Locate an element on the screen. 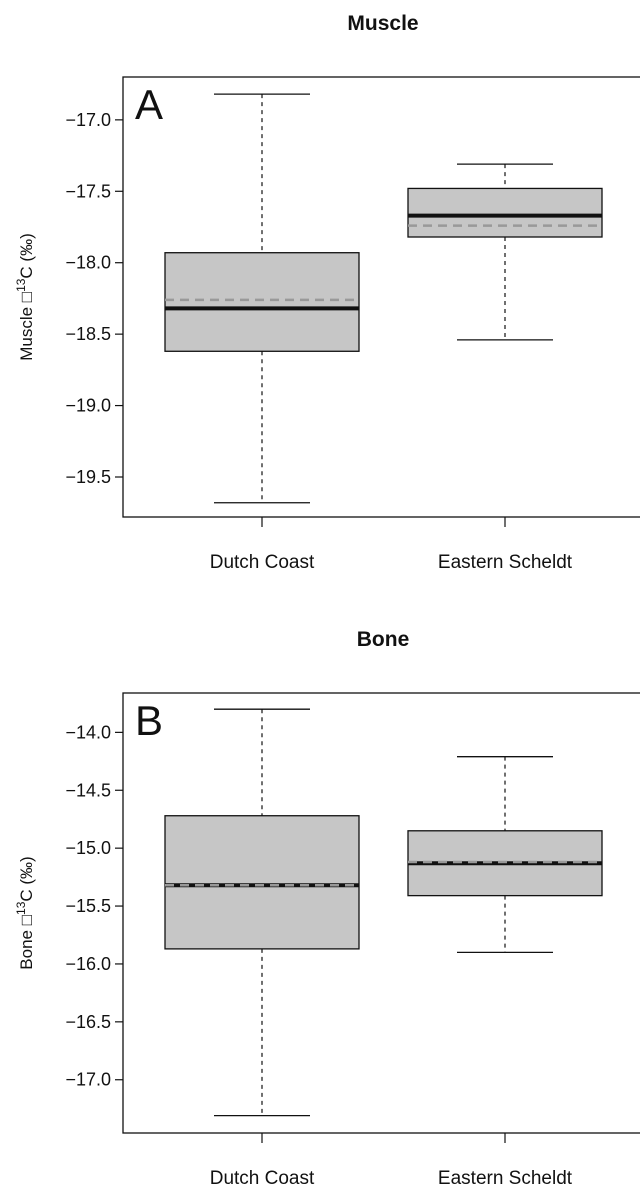 Image resolution: width=640 pixels, height=1188 pixels. panel-label: B is located at coordinates (149, 720).